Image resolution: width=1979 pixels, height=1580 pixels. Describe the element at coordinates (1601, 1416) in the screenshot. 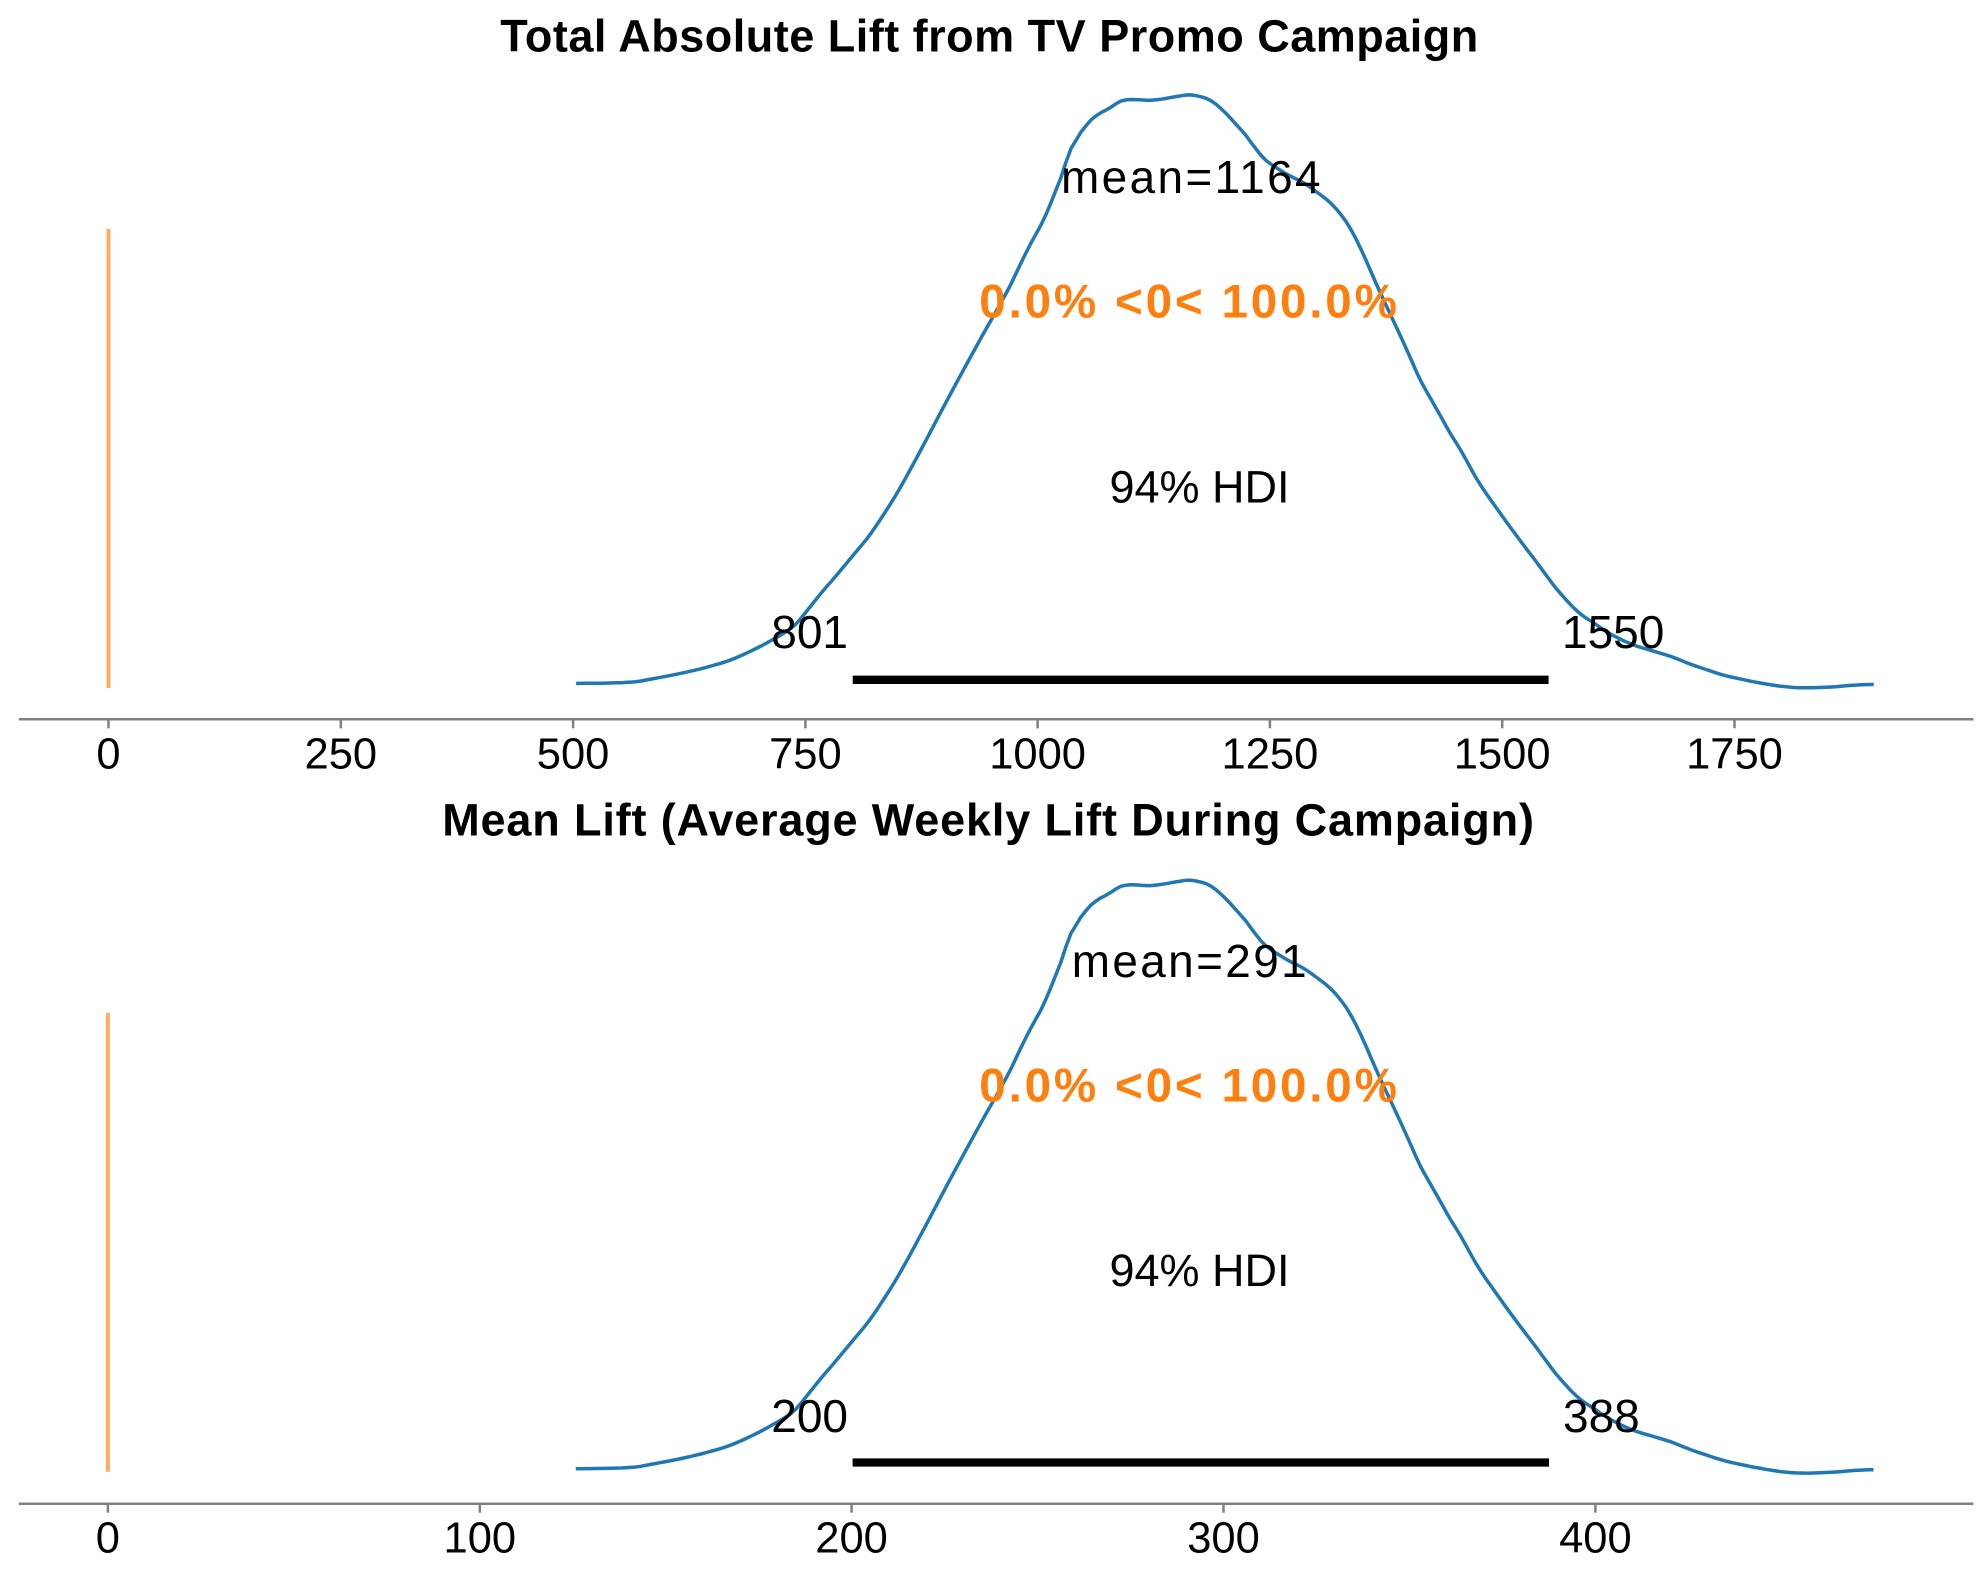

I see `svg-text: 388` at that location.